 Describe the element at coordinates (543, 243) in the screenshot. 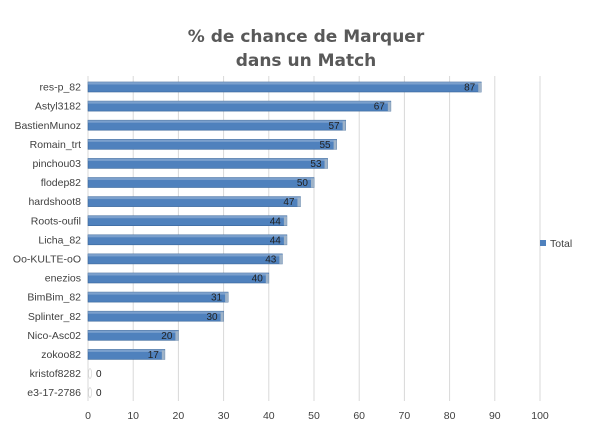

I see `legend-swatch` at that location.